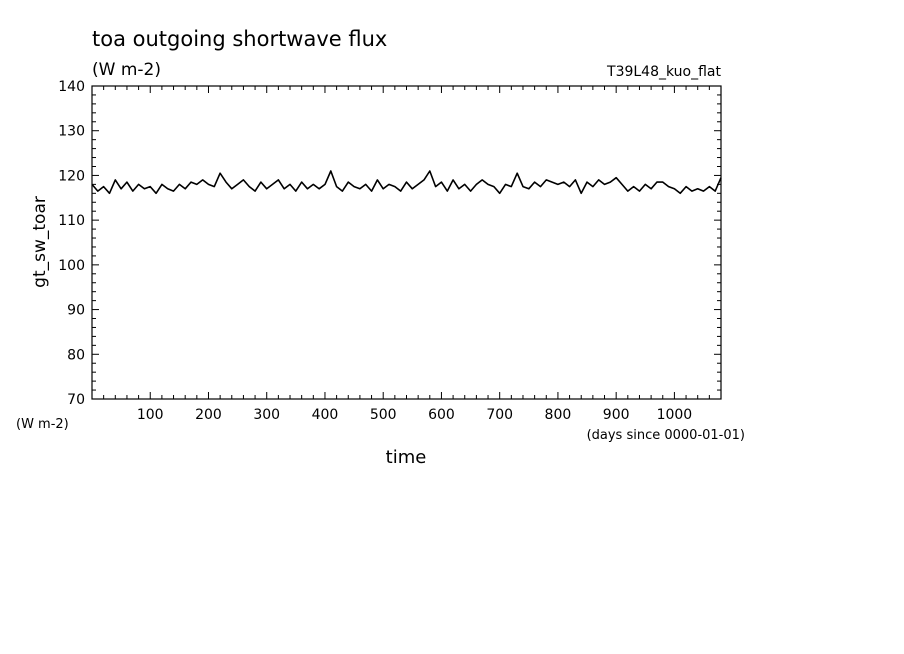 The width and height of the screenshot is (904, 654). I want to click on x-tick-label: 300, so click(266, 415).